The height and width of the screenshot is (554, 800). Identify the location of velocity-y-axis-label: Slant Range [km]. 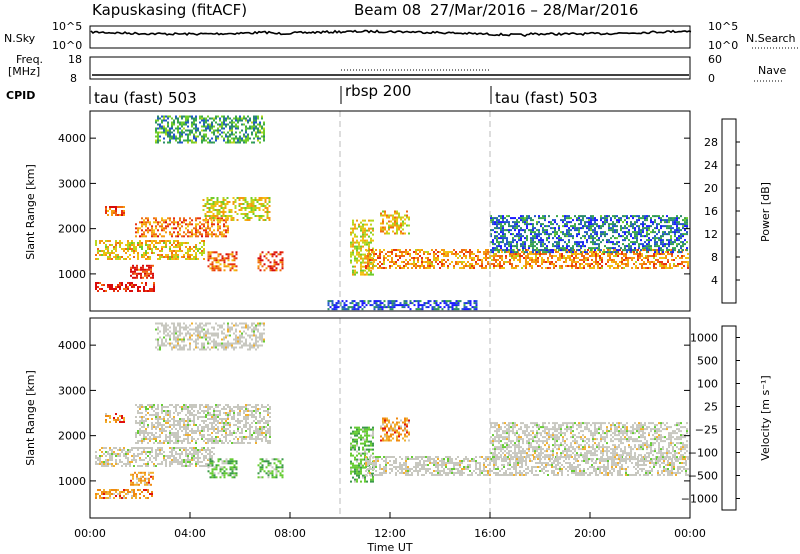
(30, 418).